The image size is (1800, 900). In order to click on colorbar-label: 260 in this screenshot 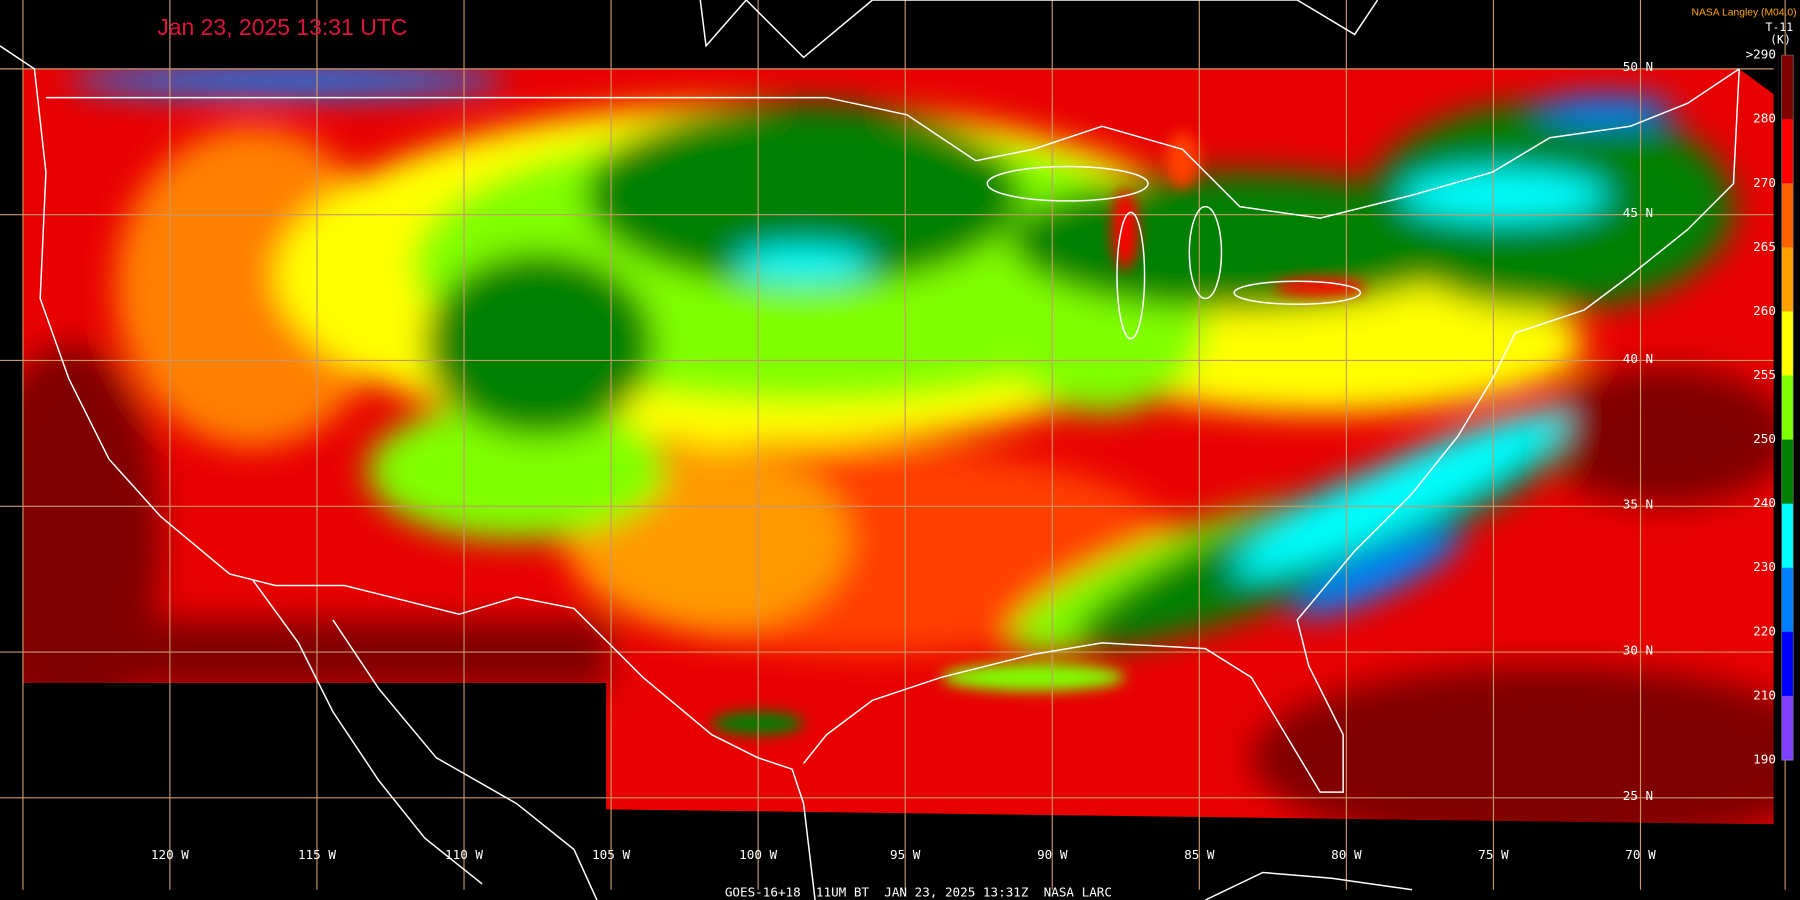, I will do `click(1764, 310)`.